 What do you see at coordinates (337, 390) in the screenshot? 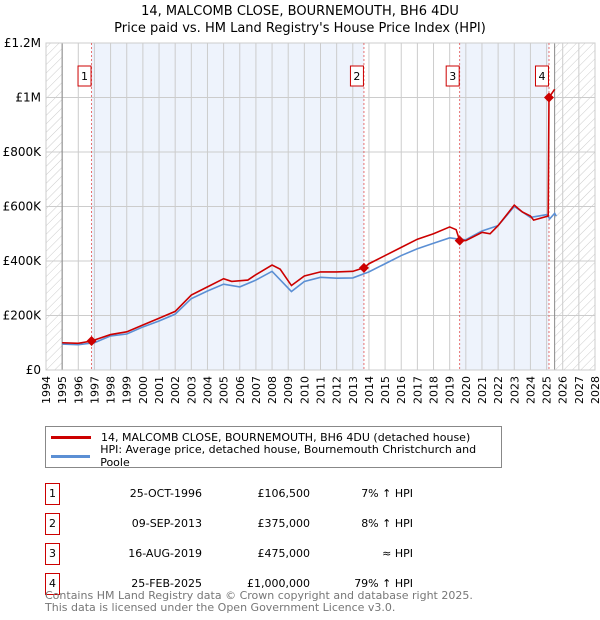
I see `x-tick-label: 2012` at bounding box center [337, 390].